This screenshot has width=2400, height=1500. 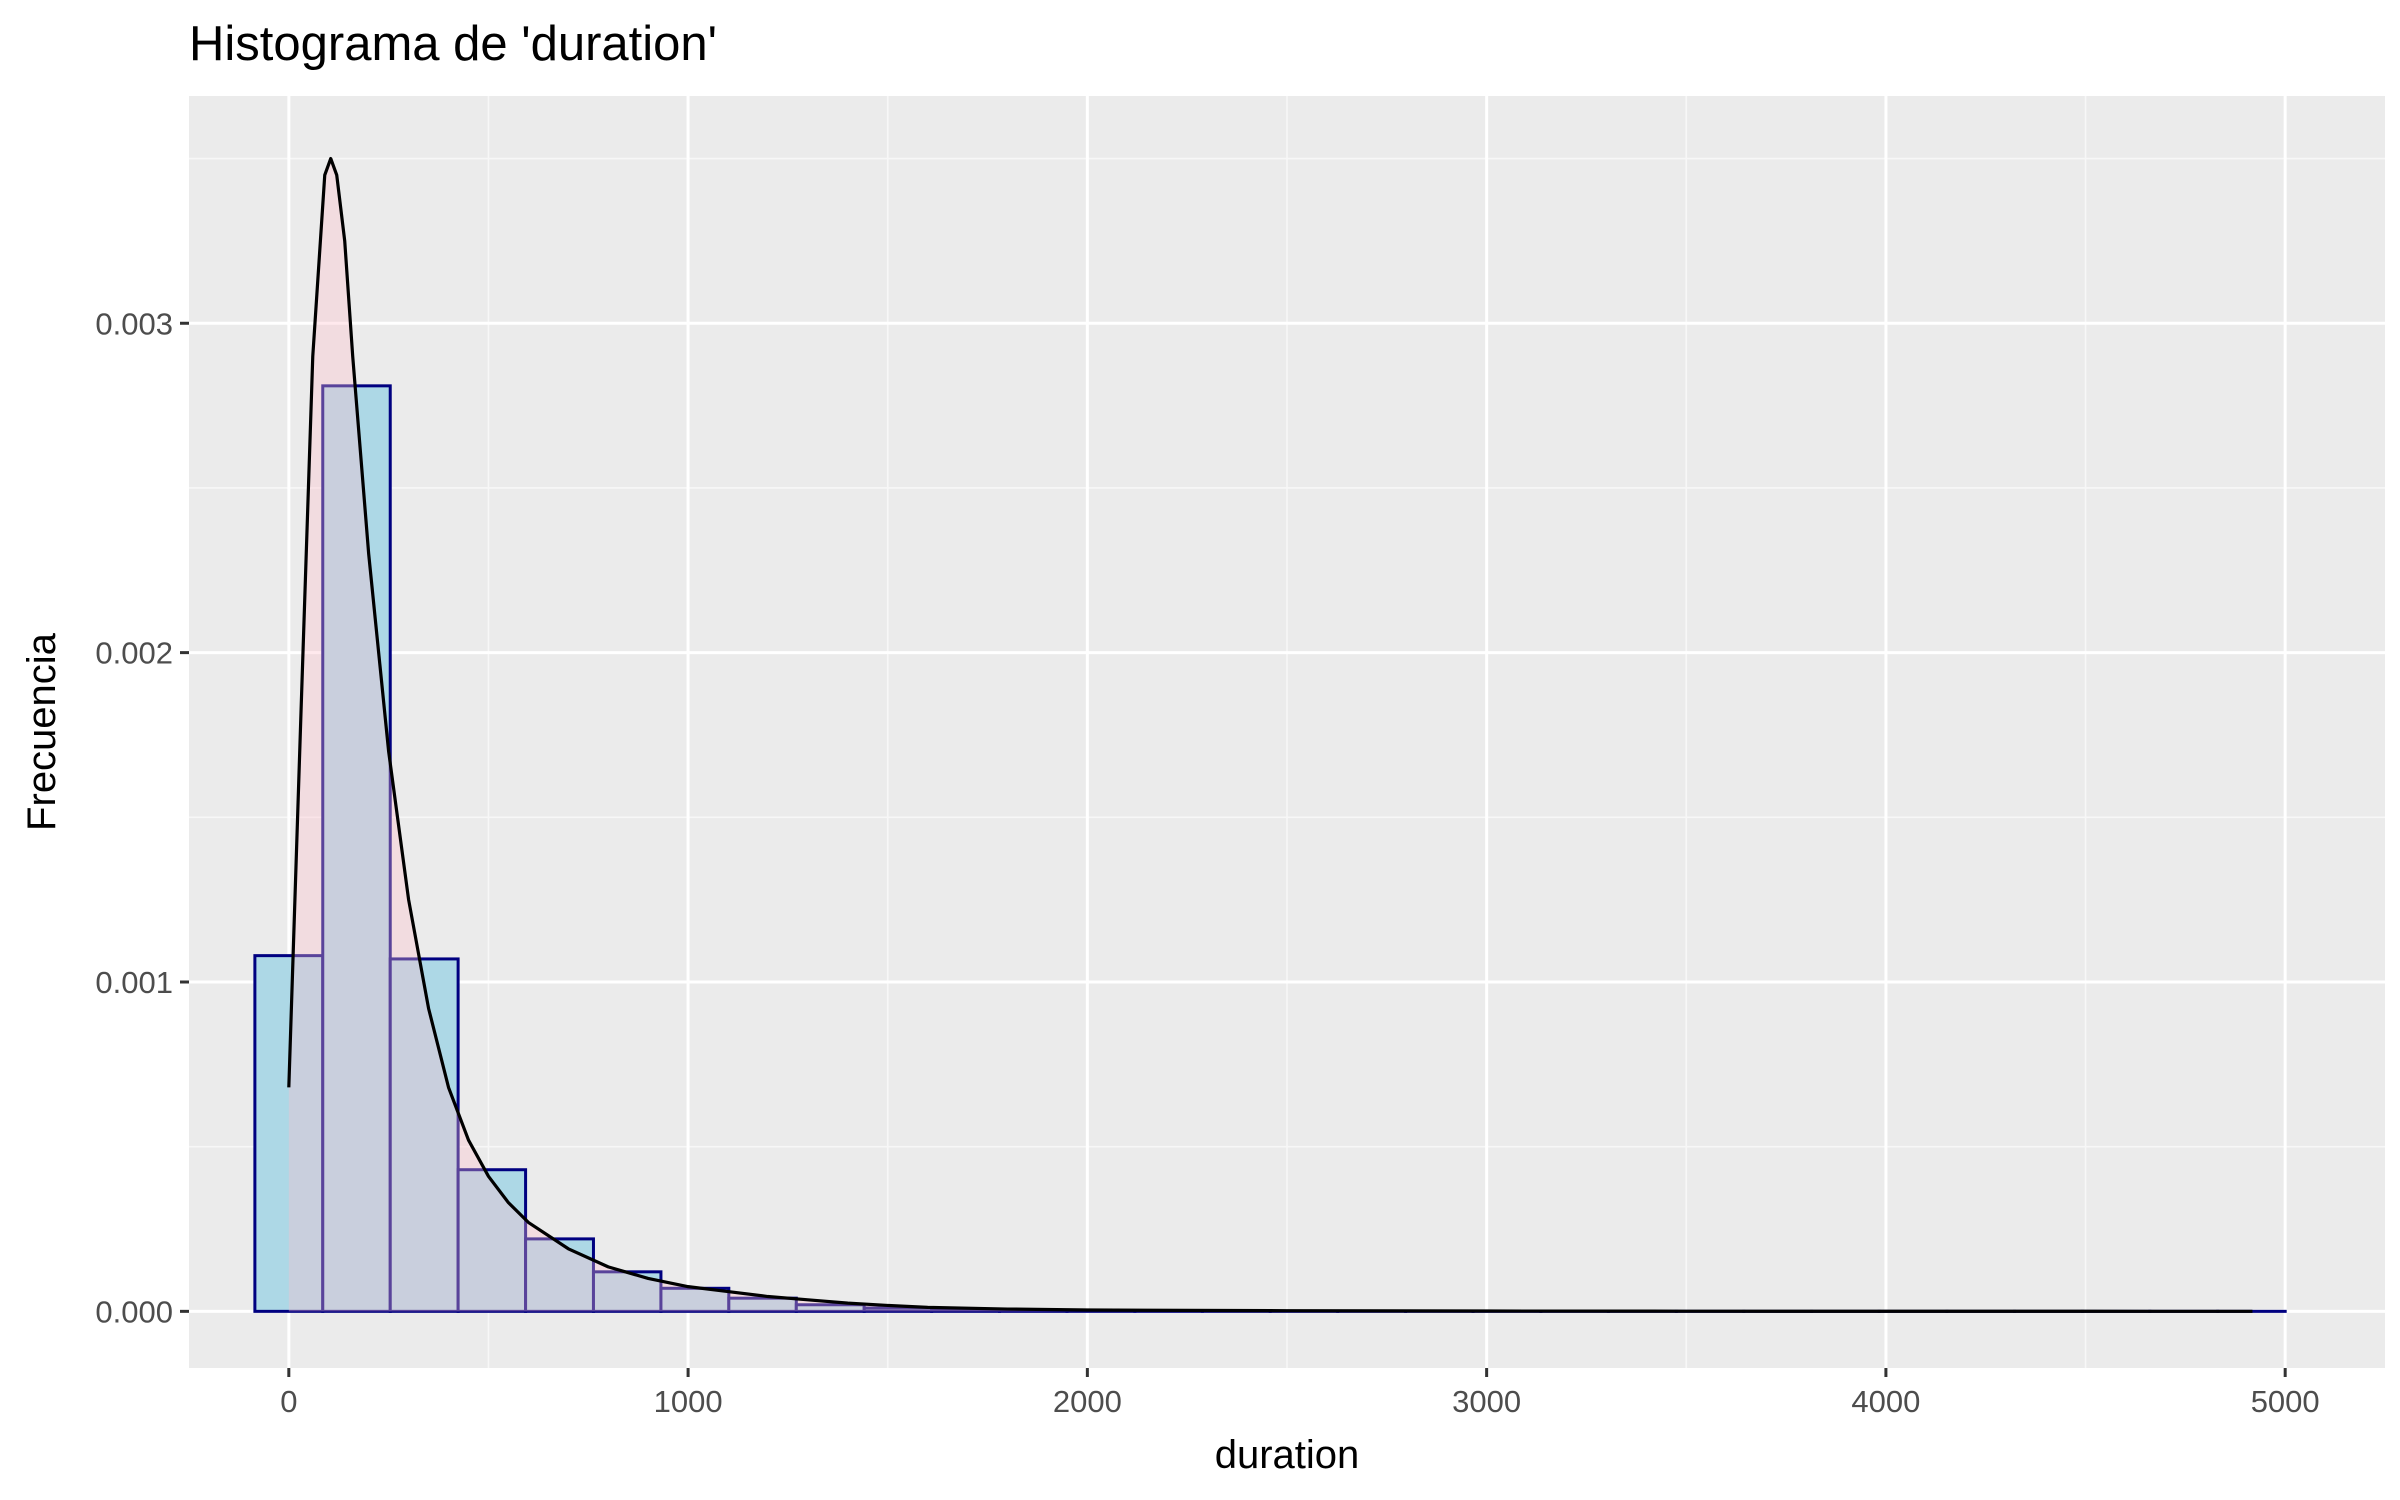 I want to click on x-axis: 0 1000 2000 3000 4000 5000, so click(x=1300, y=1393).